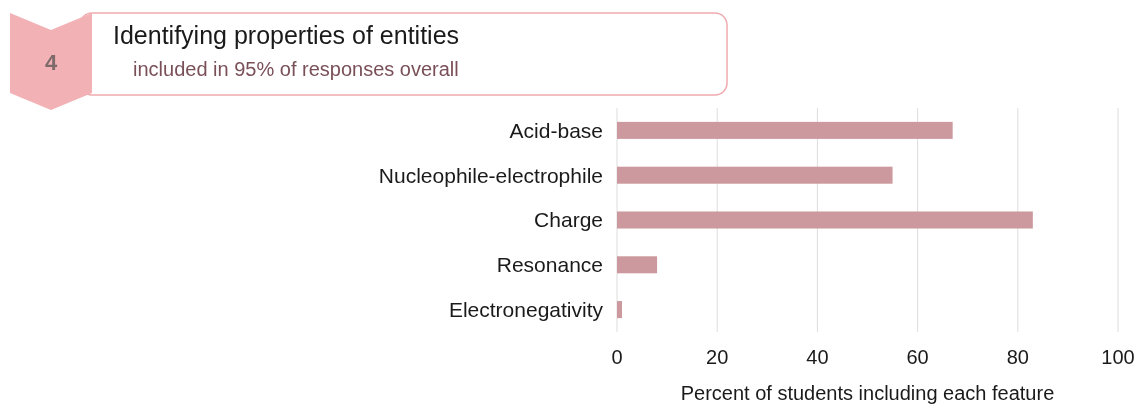  I want to click on x-tick-label: 0, so click(617, 357).